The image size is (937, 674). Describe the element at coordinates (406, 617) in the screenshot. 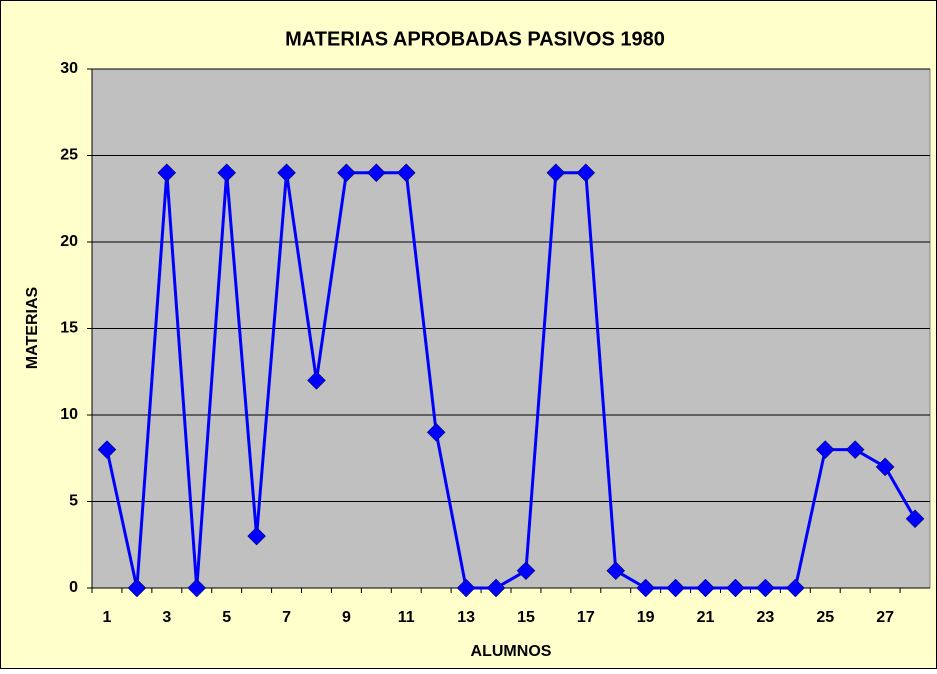

I see `x-tick-label: 11` at that location.